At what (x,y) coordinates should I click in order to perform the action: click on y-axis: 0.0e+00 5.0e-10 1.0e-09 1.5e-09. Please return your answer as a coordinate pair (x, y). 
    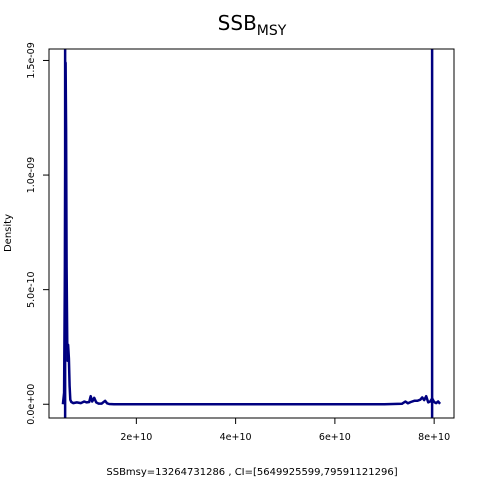
    Looking at the image, I should click on (37, 233).